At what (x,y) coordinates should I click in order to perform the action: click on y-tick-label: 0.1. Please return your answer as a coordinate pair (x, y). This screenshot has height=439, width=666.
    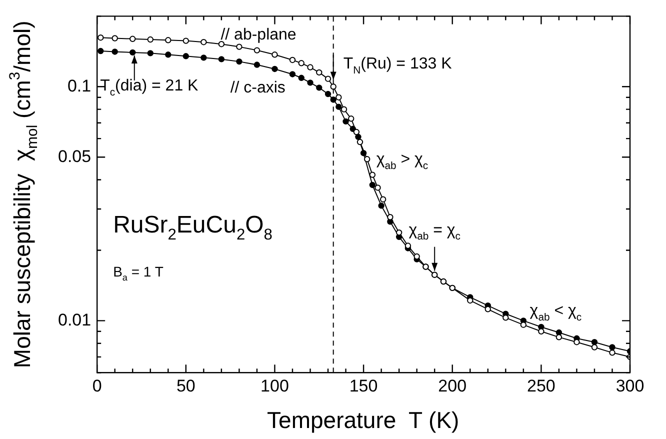
    Looking at the image, I should click on (79, 86).